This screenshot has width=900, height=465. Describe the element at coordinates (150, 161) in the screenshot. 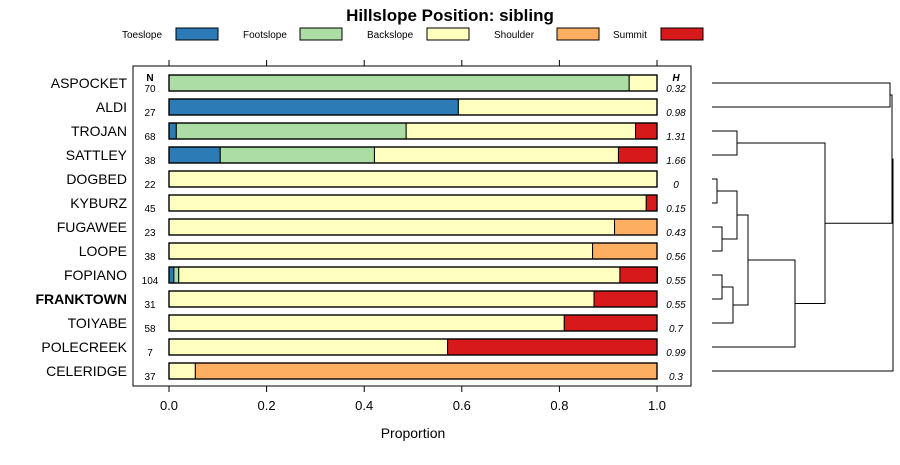

I see `n-value-sattley: 38` at that location.